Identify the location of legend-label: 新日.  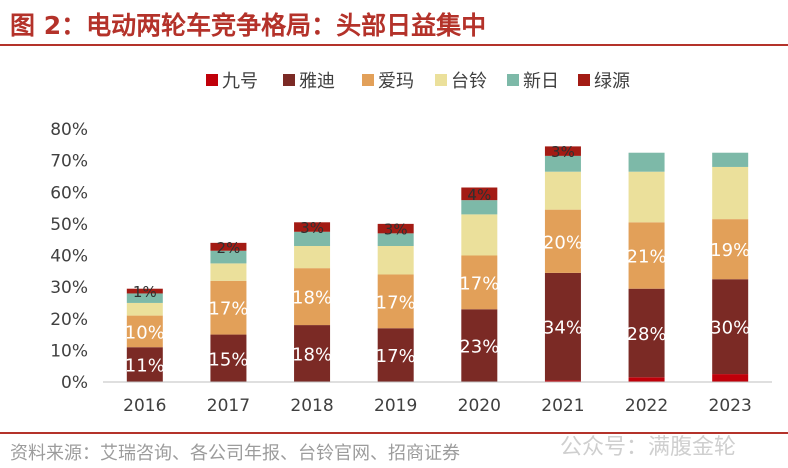
(541, 81).